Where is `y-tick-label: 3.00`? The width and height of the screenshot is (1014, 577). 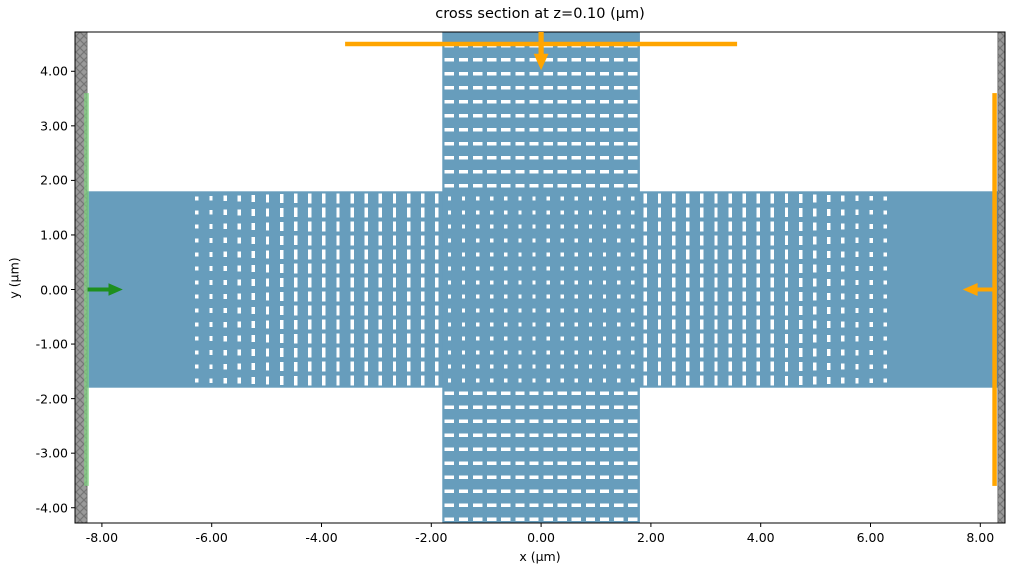 y-tick-label: 3.00 is located at coordinates (54, 126).